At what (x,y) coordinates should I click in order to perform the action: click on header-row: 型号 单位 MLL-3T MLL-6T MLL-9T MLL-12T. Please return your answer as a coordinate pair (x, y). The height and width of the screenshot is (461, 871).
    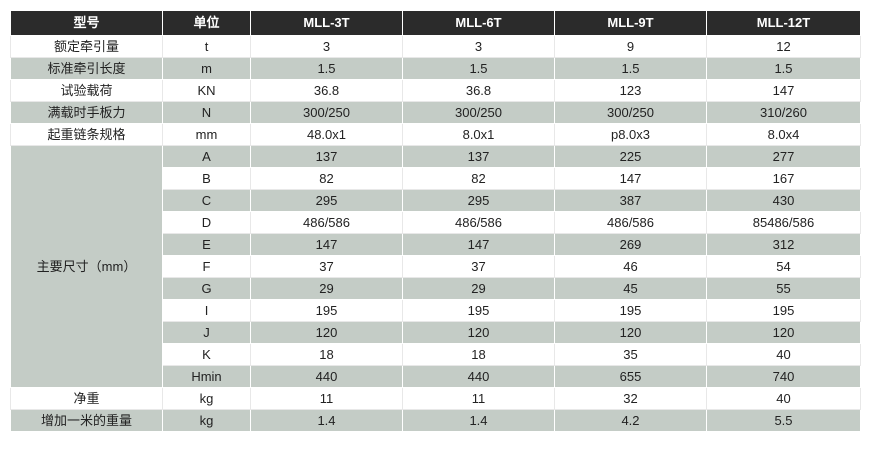
    Looking at the image, I should click on (435, 23).